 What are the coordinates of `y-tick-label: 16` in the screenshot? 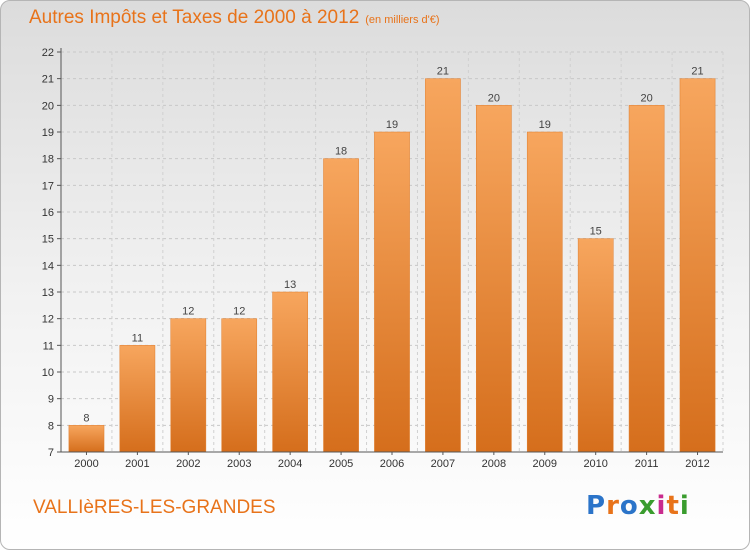 It's located at (48, 213).